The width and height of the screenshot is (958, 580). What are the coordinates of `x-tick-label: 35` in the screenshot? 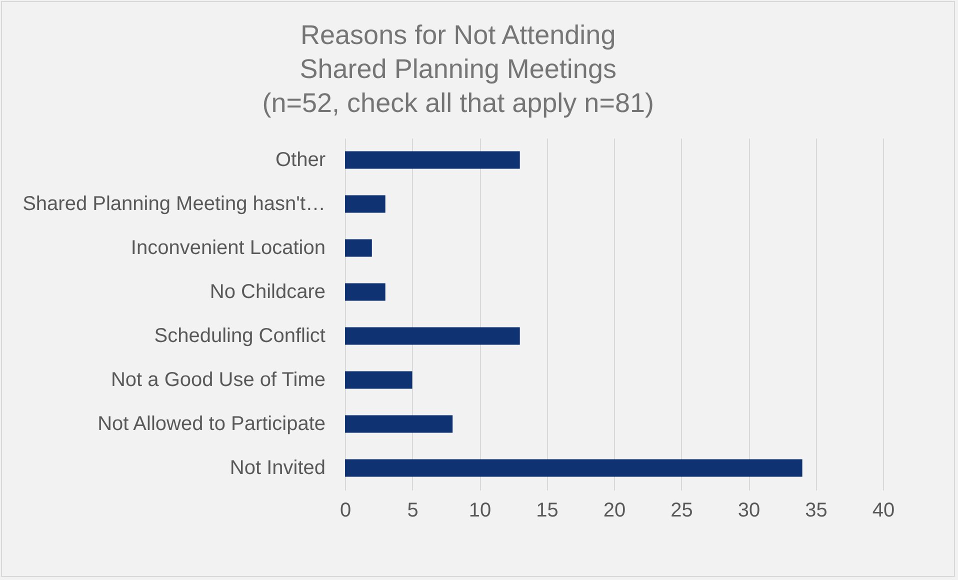 It's located at (816, 511).